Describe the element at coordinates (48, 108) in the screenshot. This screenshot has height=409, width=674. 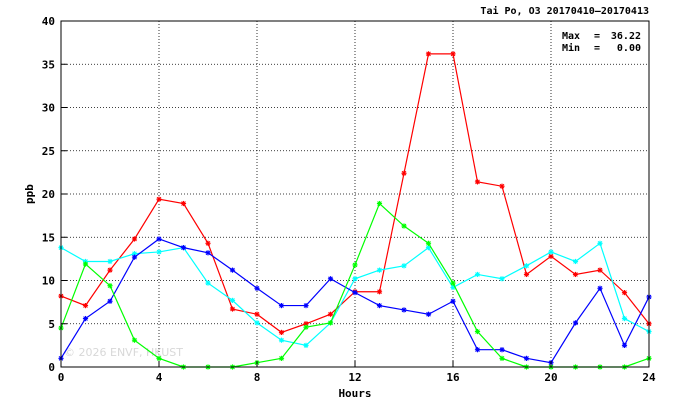
I see `y-tick-label: 30` at that location.